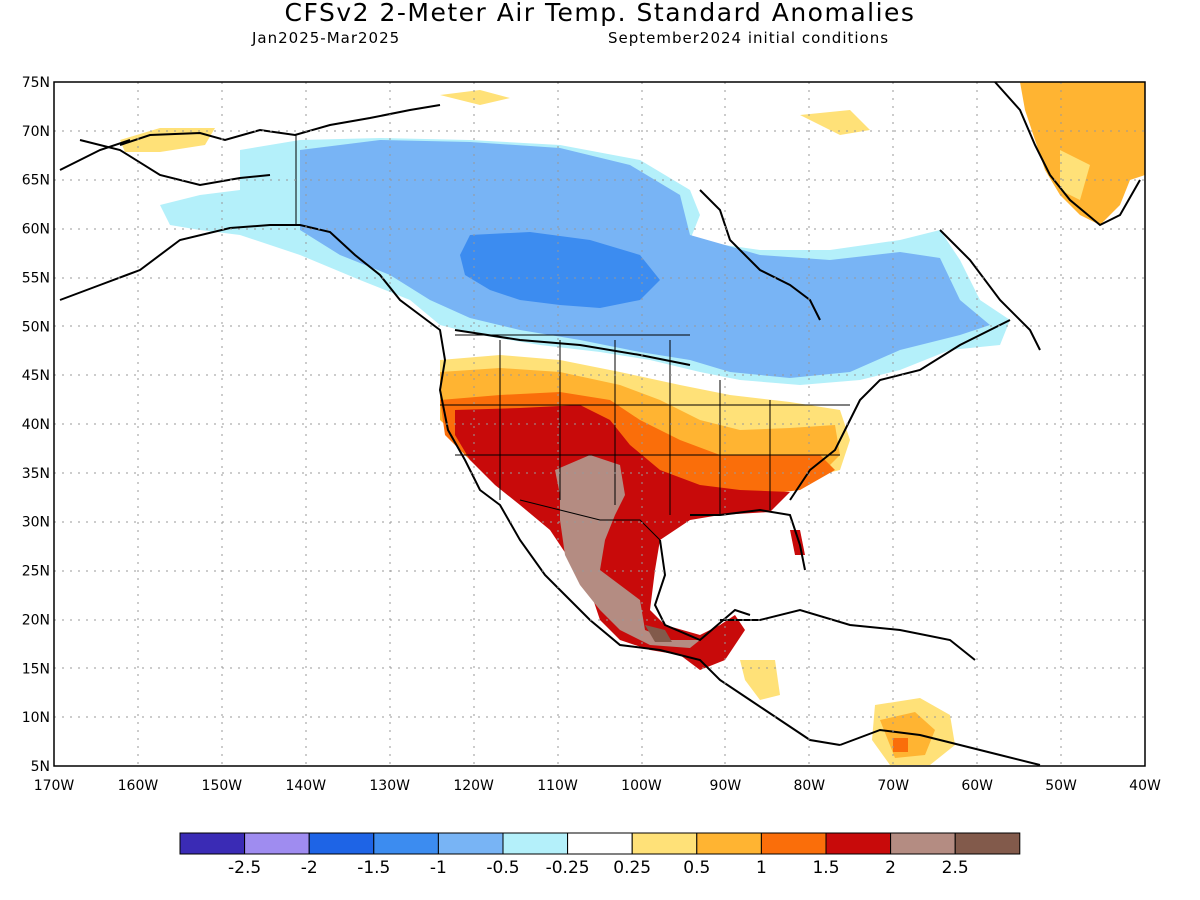 This screenshot has width=1200, height=900. What do you see at coordinates (36, 230) in the screenshot?
I see `latitude-tick-label: 60N` at bounding box center [36, 230].